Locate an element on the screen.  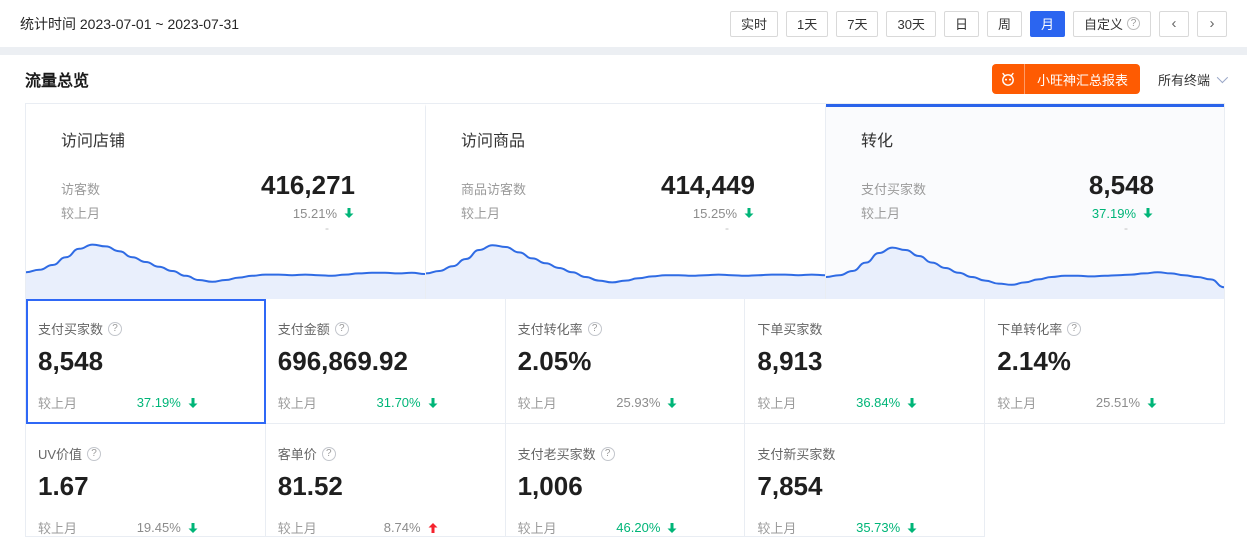
metric-label: 支付老买家数 is located at coordinates (556, 454).